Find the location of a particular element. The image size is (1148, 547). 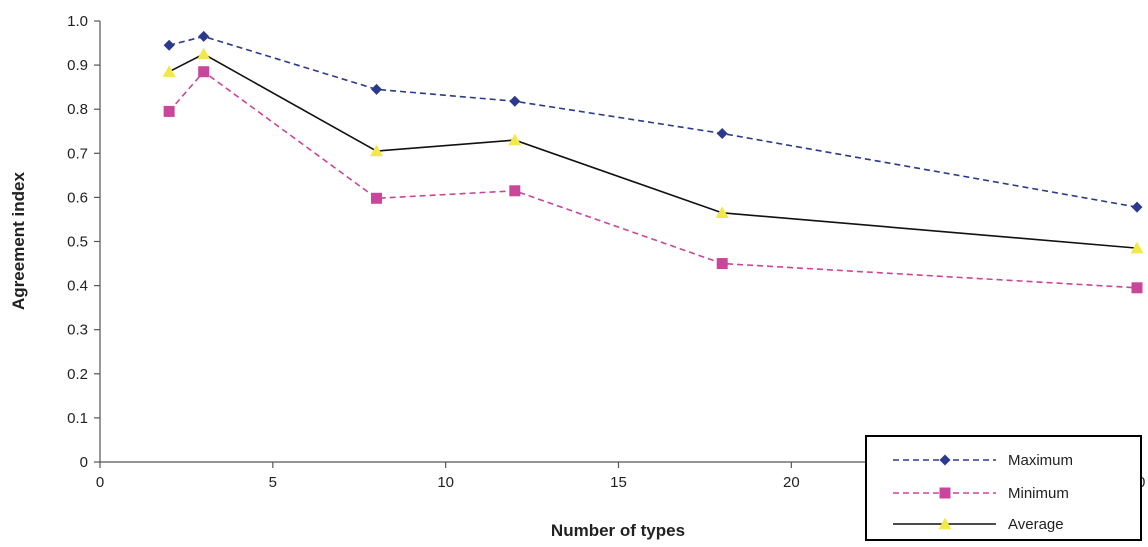

x-tick-label: 15 is located at coordinates (618, 482).